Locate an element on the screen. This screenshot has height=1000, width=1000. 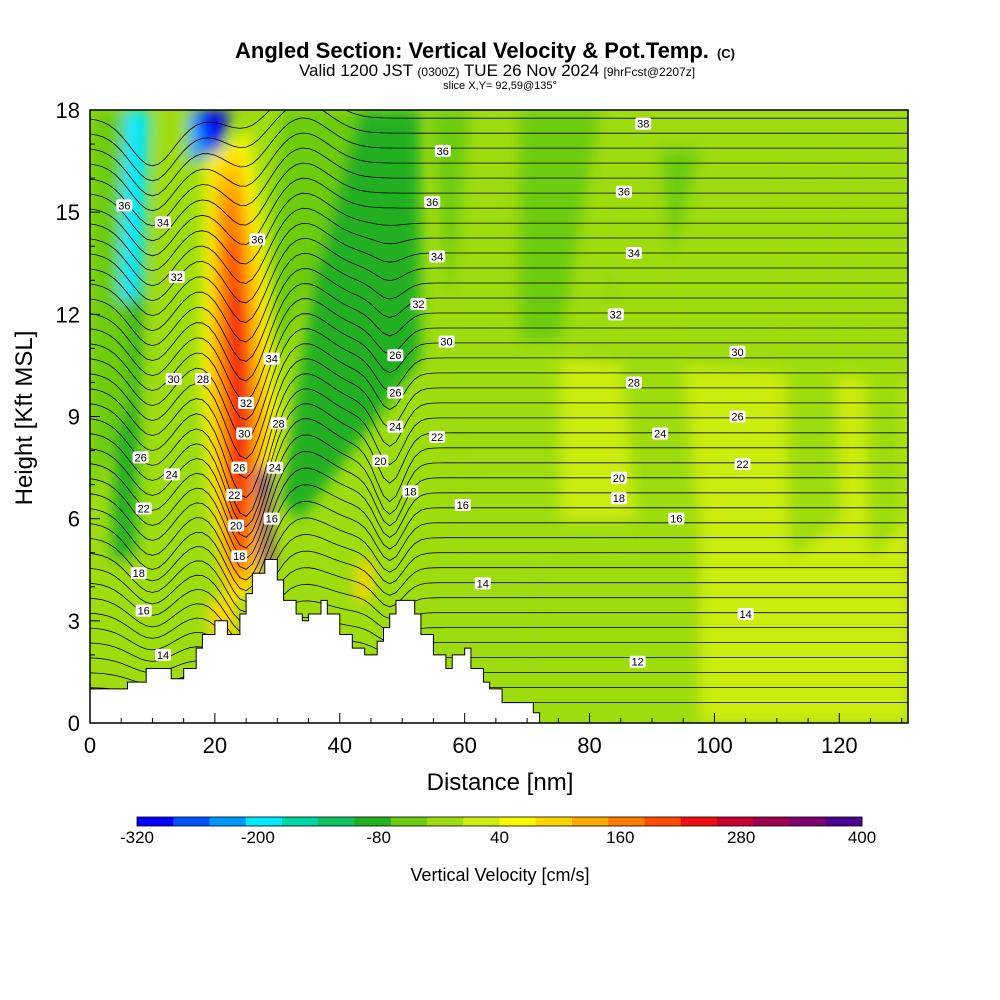
x-tick-label: 40 is located at coordinates (340, 745).